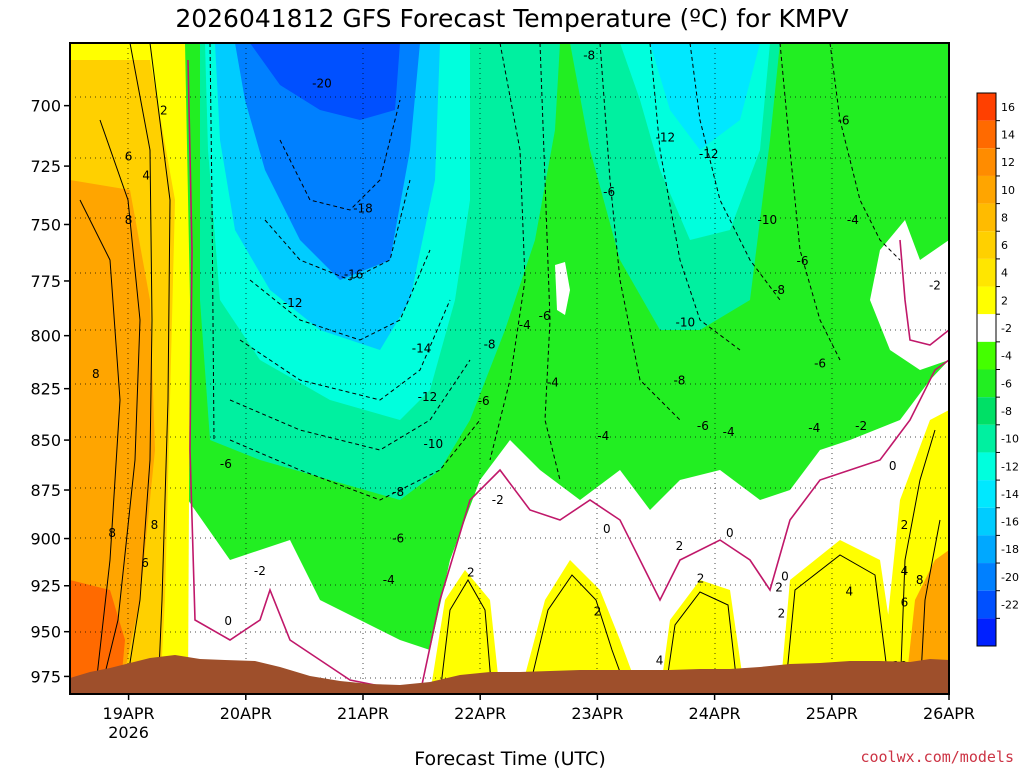 This screenshot has height=768, width=1024. Describe the element at coordinates (1010, 549) in the screenshot. I see `colorbar-label-16: -18` at that location.